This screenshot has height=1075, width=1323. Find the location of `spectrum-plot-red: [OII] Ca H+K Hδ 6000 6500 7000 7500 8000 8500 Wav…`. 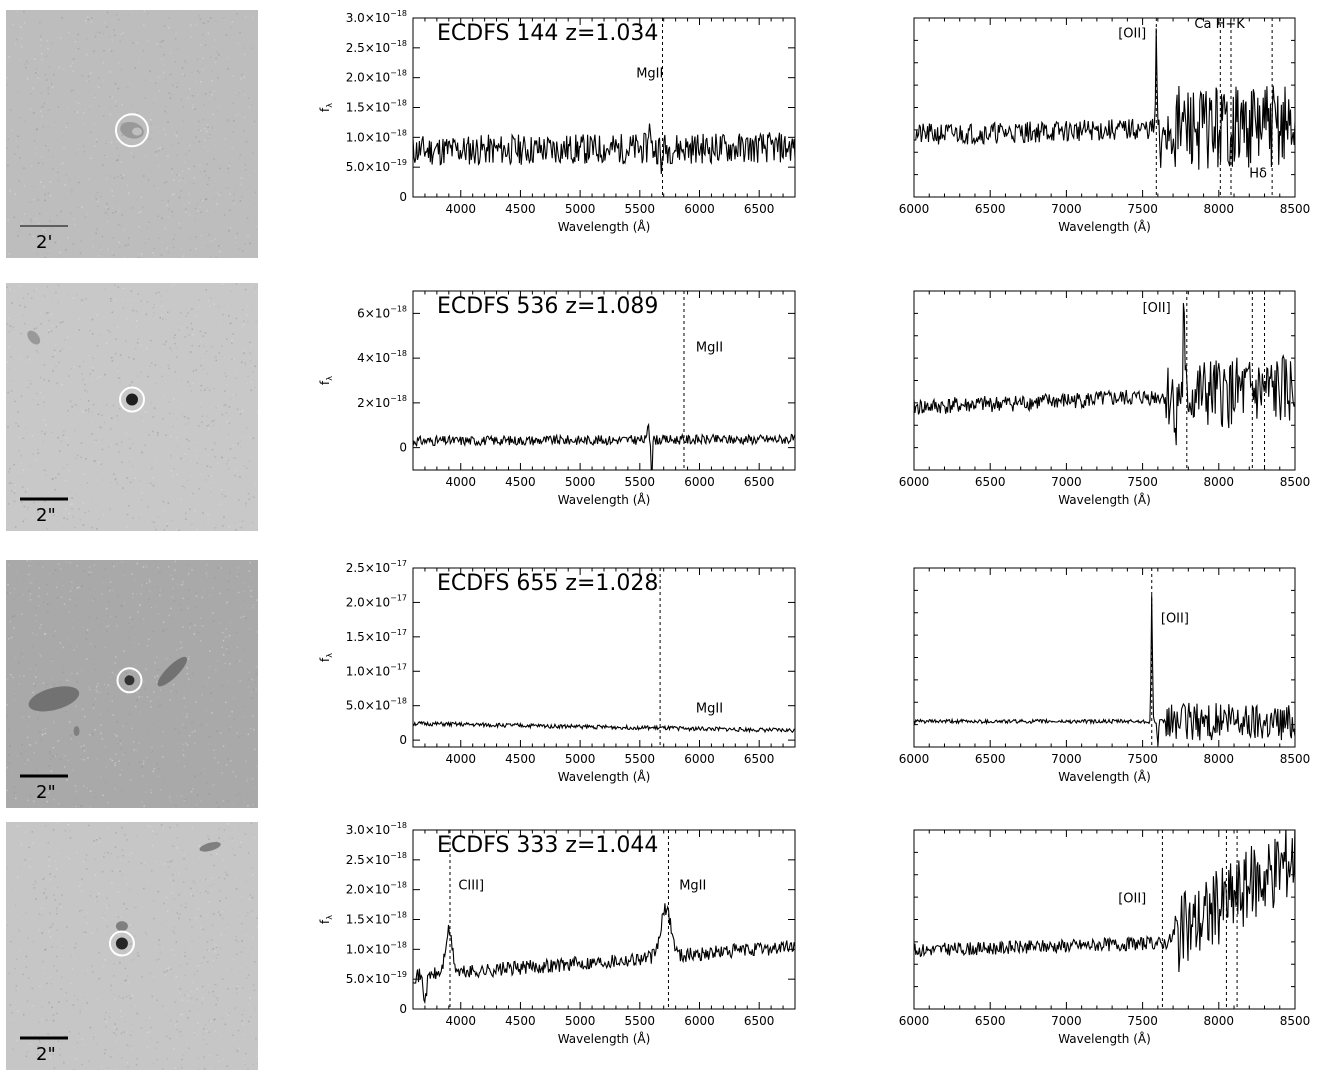

spectrum-plot-red: [OII] Ca H+K Hδ 6000 6500 7000 7500 8000 8500 Wav… is located at coordinates (1059, 135).